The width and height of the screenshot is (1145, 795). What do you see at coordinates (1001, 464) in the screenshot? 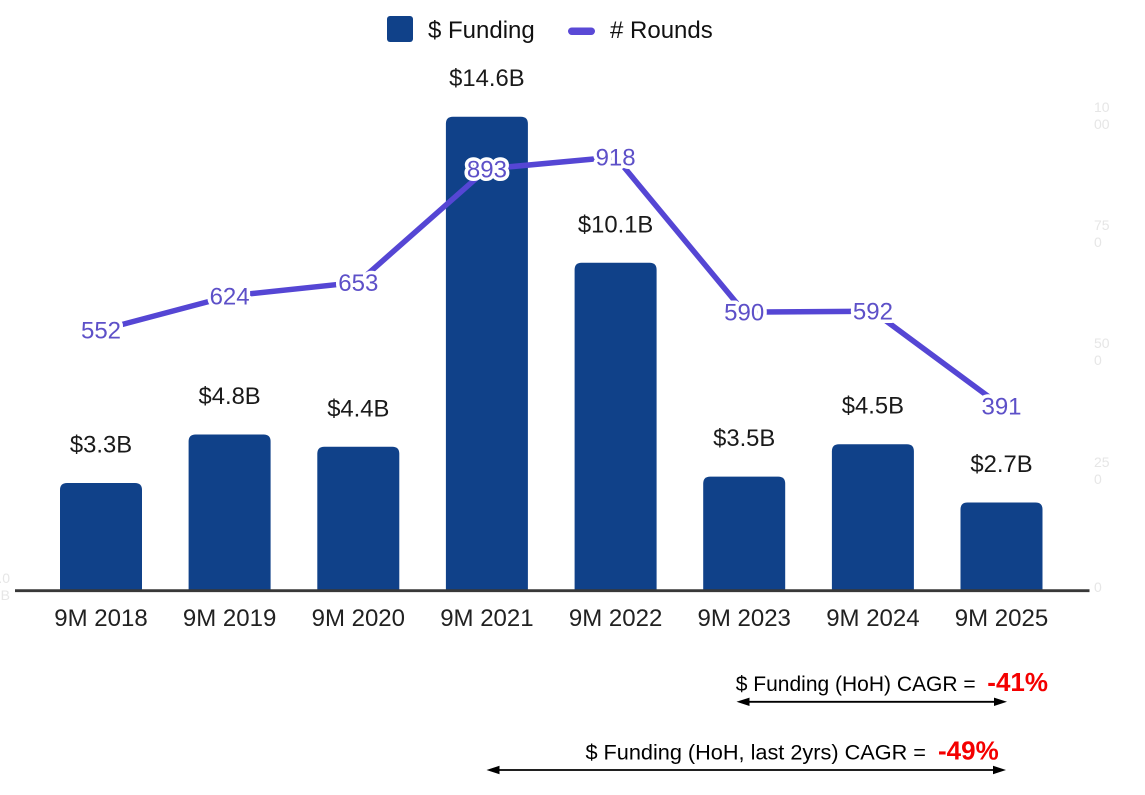
I see `svg-text: $2.7B` at bounding box center [1001, 464].